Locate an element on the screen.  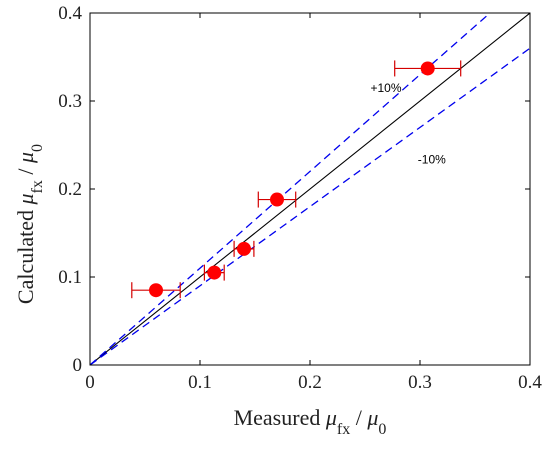
x-axis-label: Measured μfx / μ0 is located at coordinates (310, 421).